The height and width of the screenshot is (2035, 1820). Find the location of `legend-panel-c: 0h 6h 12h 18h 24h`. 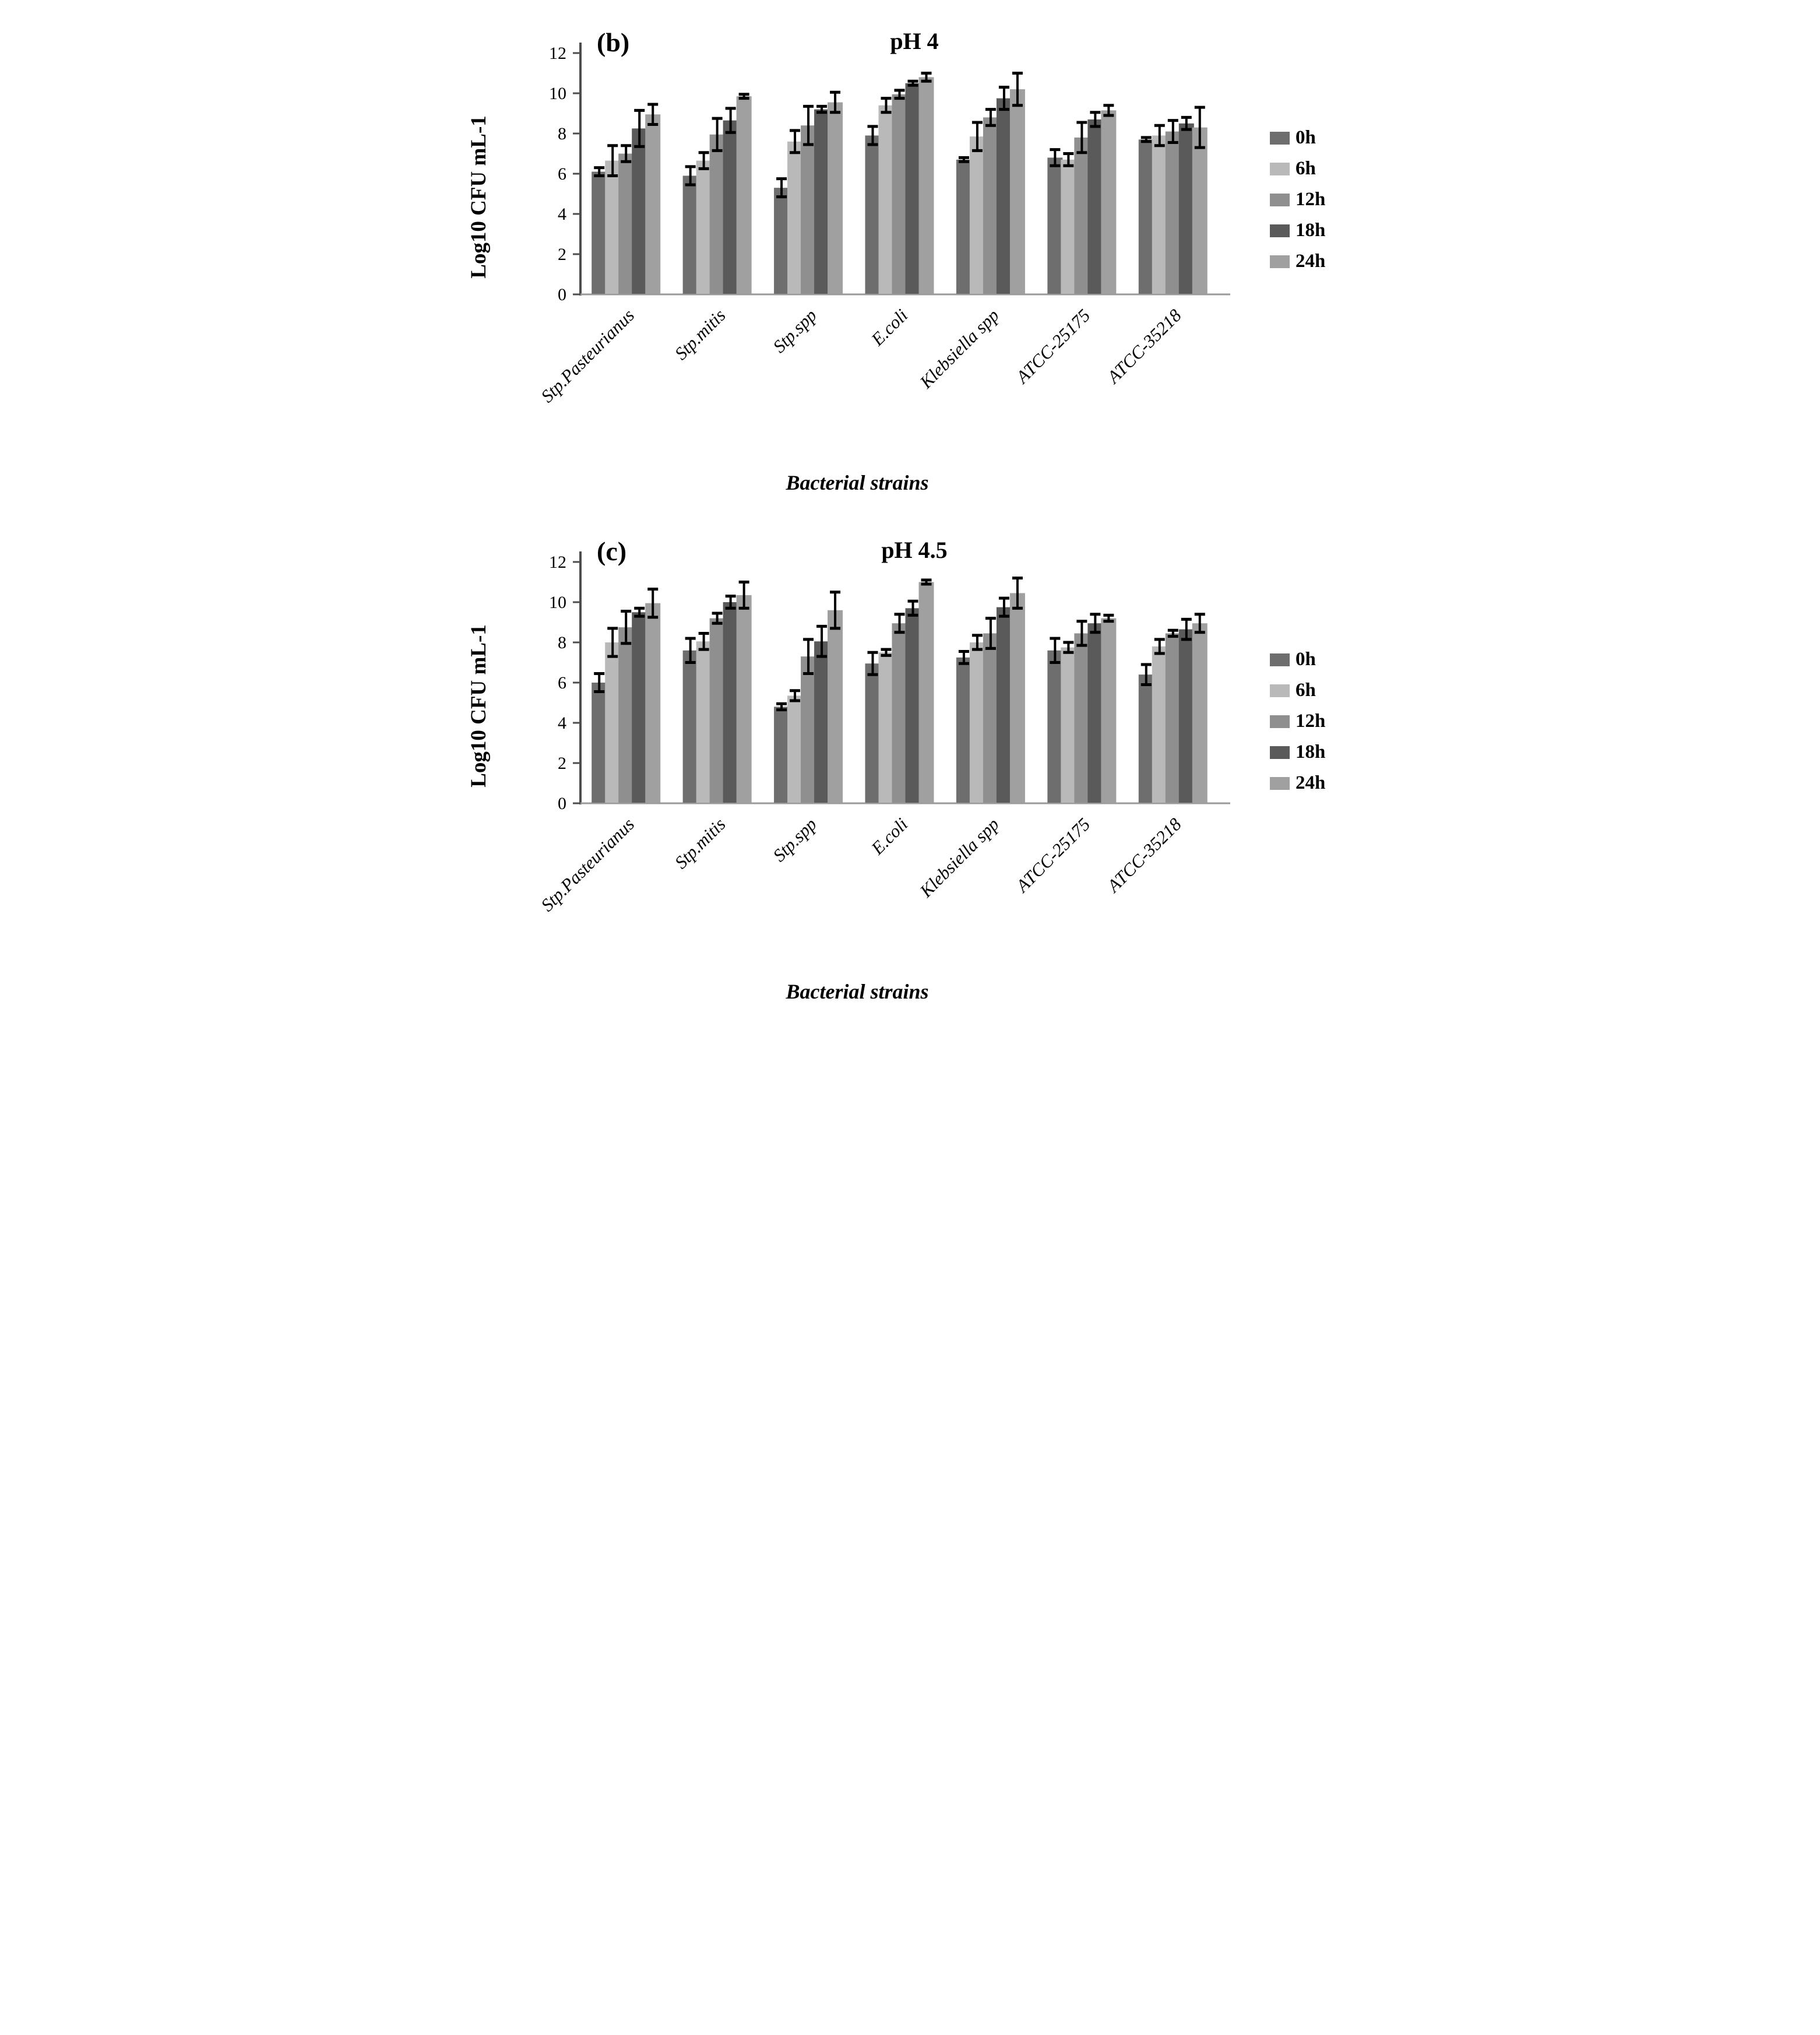

legend-panel-c: 0h 6h 12h 18h 24h is located at coordinates (1316, 721).